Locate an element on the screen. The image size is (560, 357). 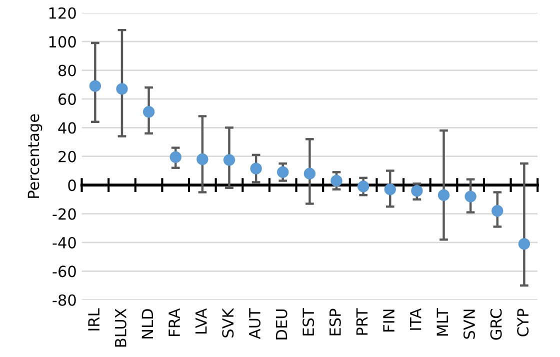
y-tick-label: 120 is located at coordinates (62, 13).